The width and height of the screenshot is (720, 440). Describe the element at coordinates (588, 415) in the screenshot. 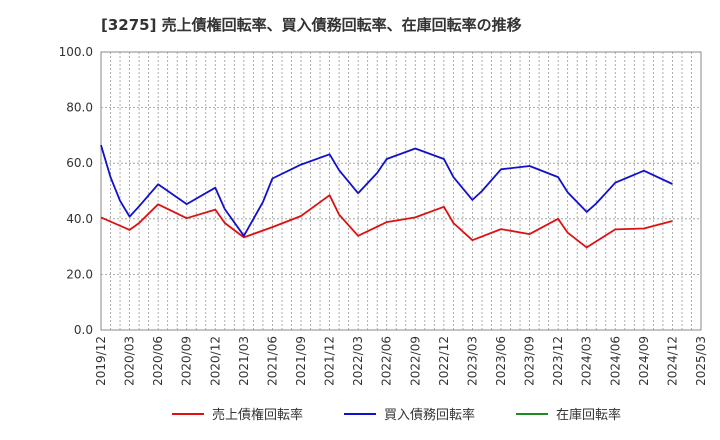

I see `legend-label-3: 在庫回転率` at that location.